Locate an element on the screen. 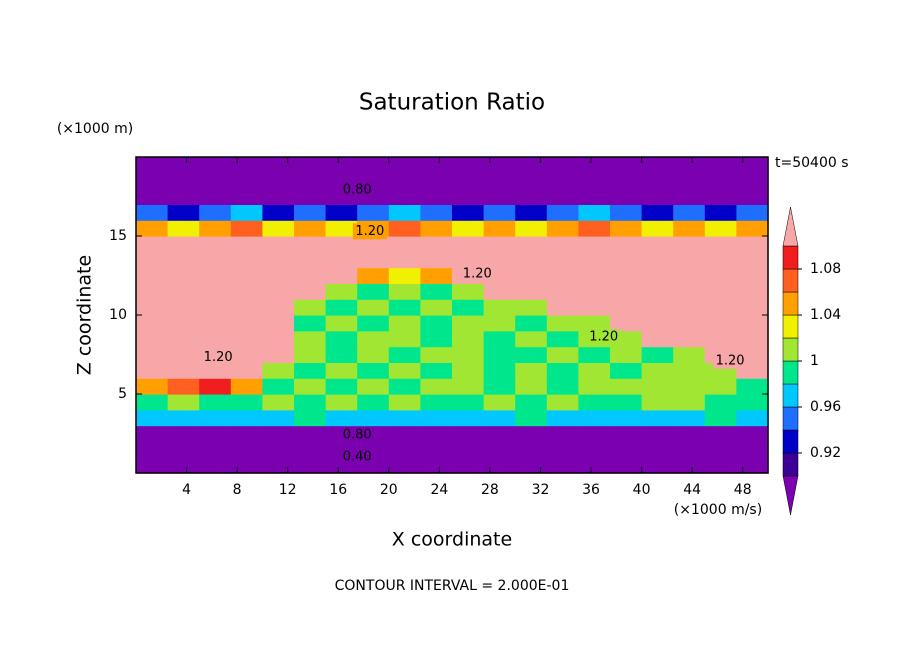 The image size is (904, 654). colorbar-under is located at coordinates (790, 495).